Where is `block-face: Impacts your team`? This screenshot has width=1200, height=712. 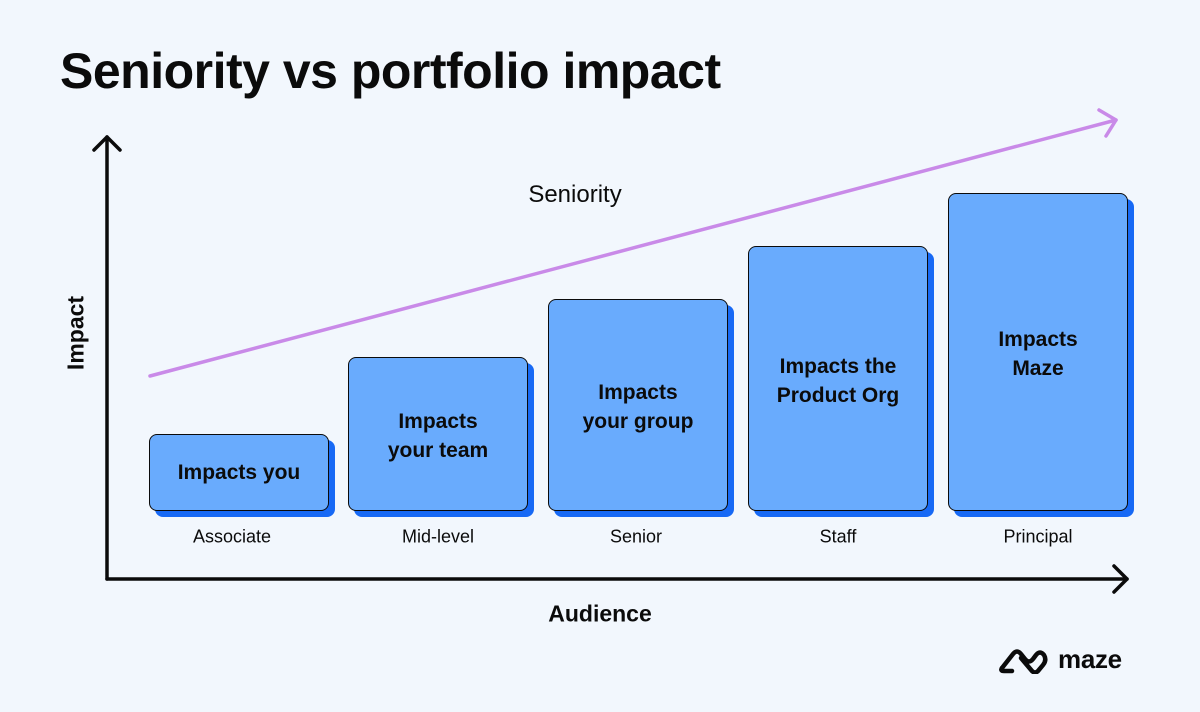 block-face: Impacts your team is located at coordinates (438, 434).